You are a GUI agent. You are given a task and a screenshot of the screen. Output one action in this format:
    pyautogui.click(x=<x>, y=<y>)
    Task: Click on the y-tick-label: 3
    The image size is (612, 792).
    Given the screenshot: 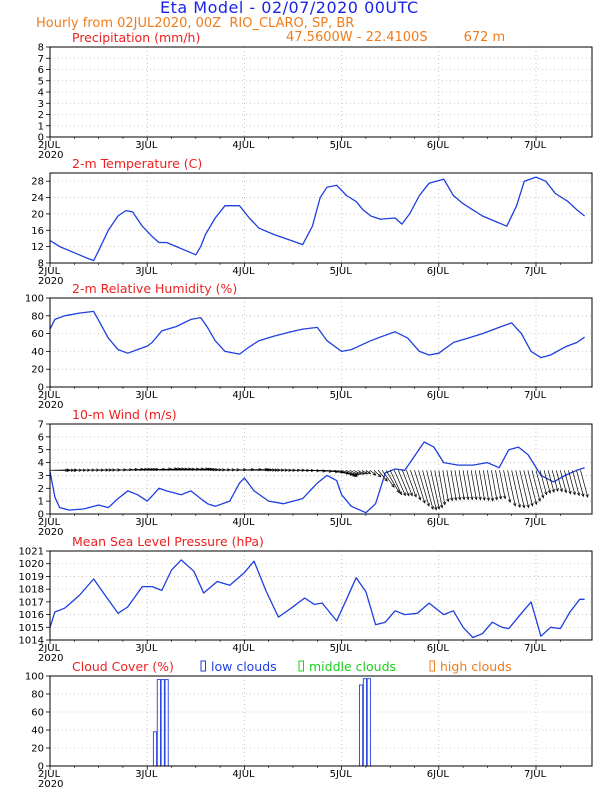 What is the action you would take?
    pyautogui.click(x=41, y=104)
    